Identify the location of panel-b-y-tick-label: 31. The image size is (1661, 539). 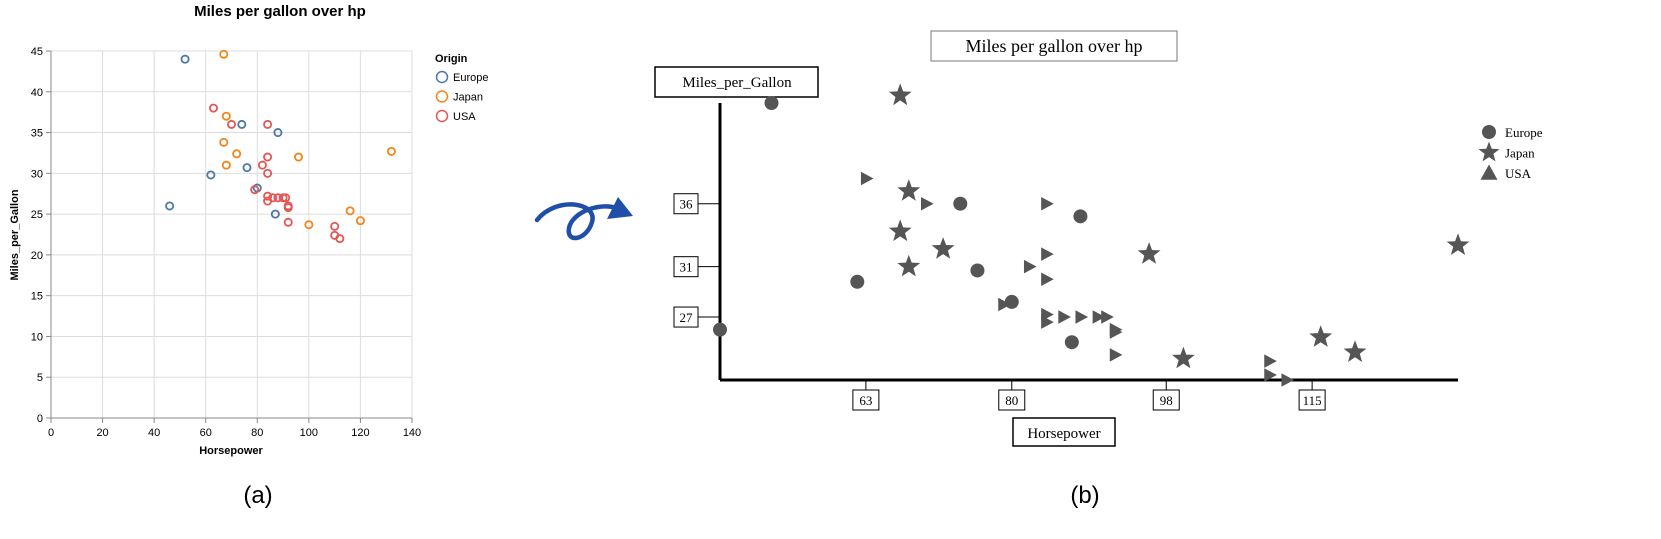
(686, 267).